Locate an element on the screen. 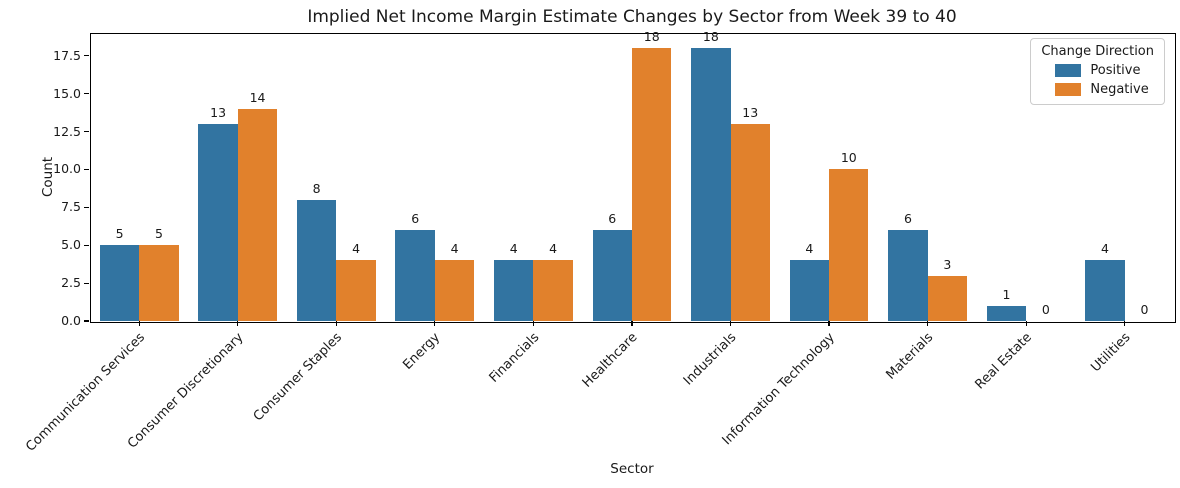  legend-item-negative: Negative is located at coordinates (1104, 89).